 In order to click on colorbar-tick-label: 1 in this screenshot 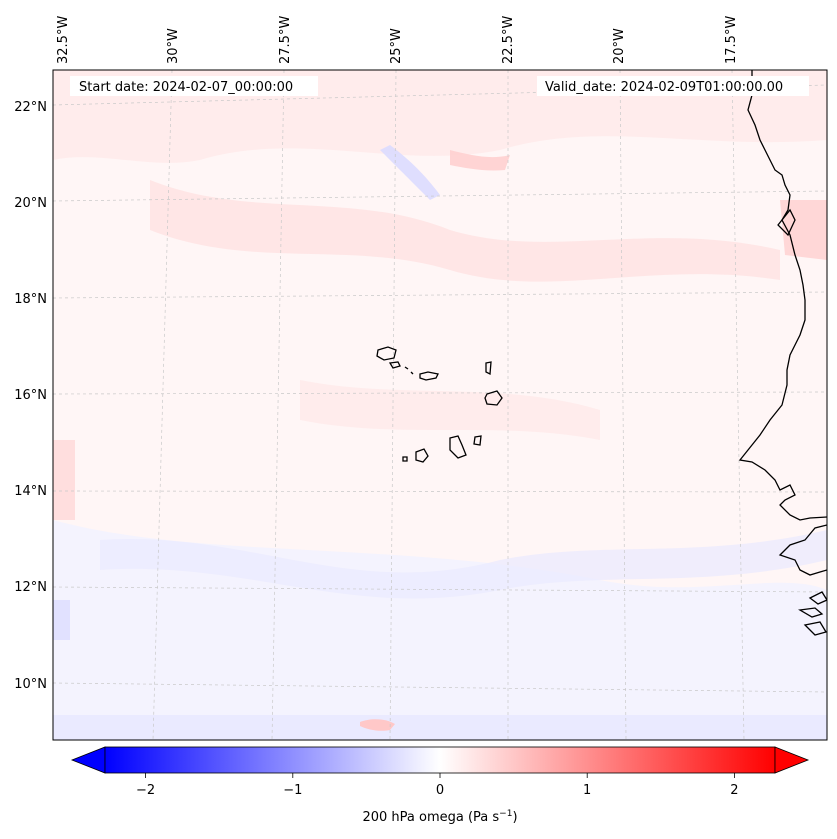, I will do `click(587, 790)`.